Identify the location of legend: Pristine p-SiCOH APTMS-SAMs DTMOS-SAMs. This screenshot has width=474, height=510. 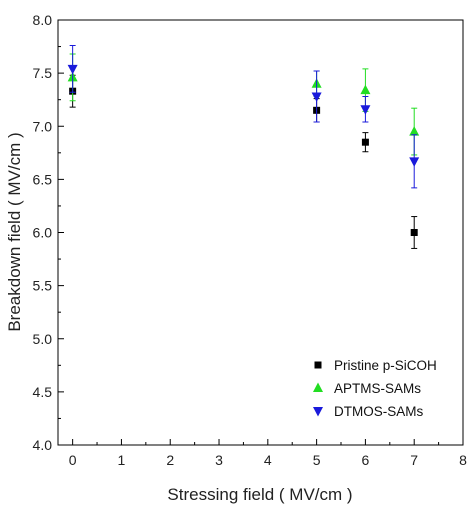
(375, 388).